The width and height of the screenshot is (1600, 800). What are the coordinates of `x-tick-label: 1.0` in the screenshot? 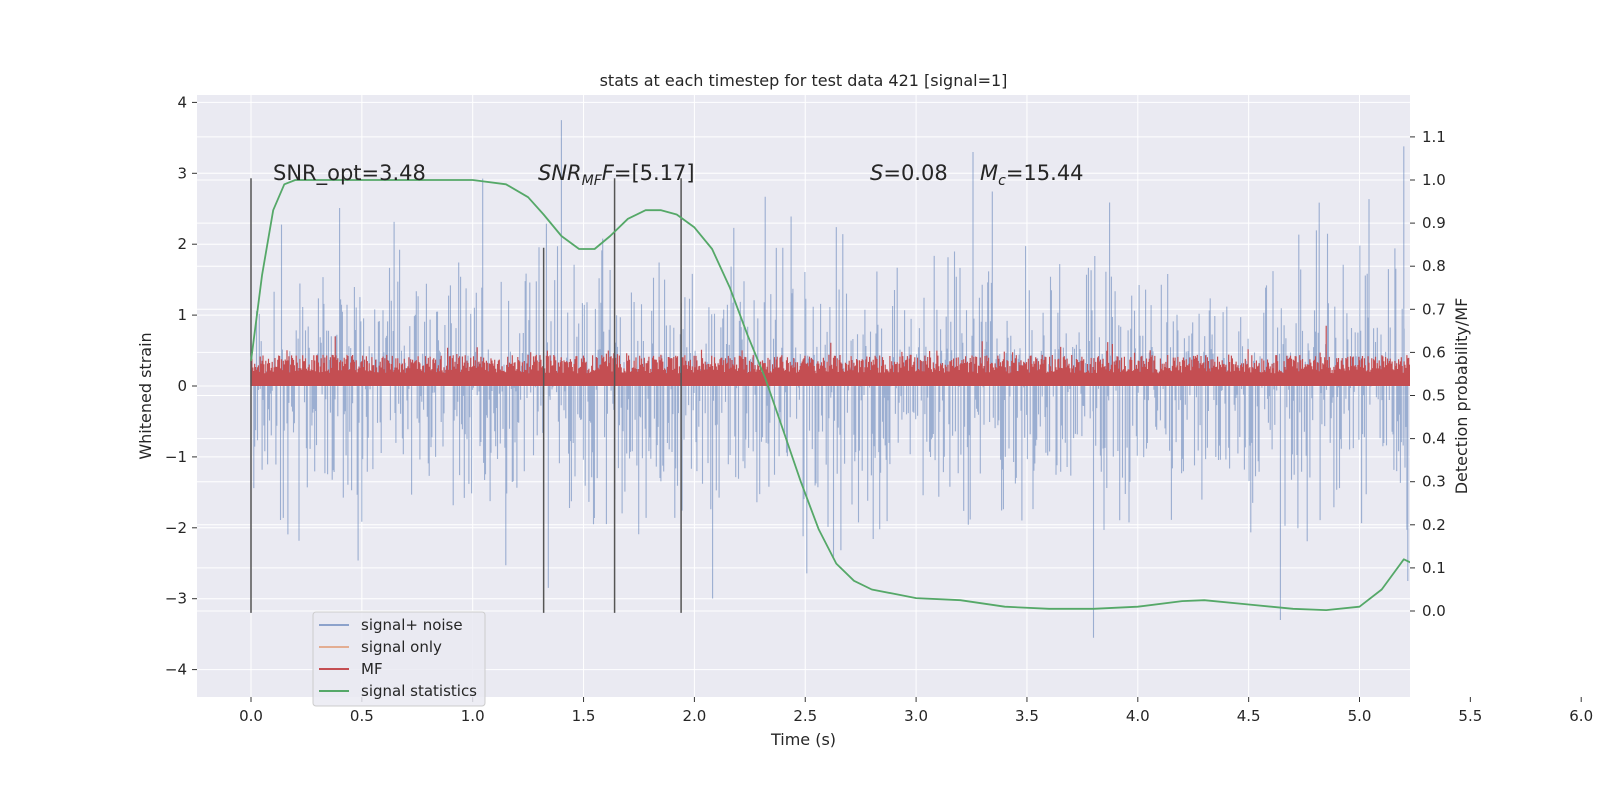 It's located at (473, 716).